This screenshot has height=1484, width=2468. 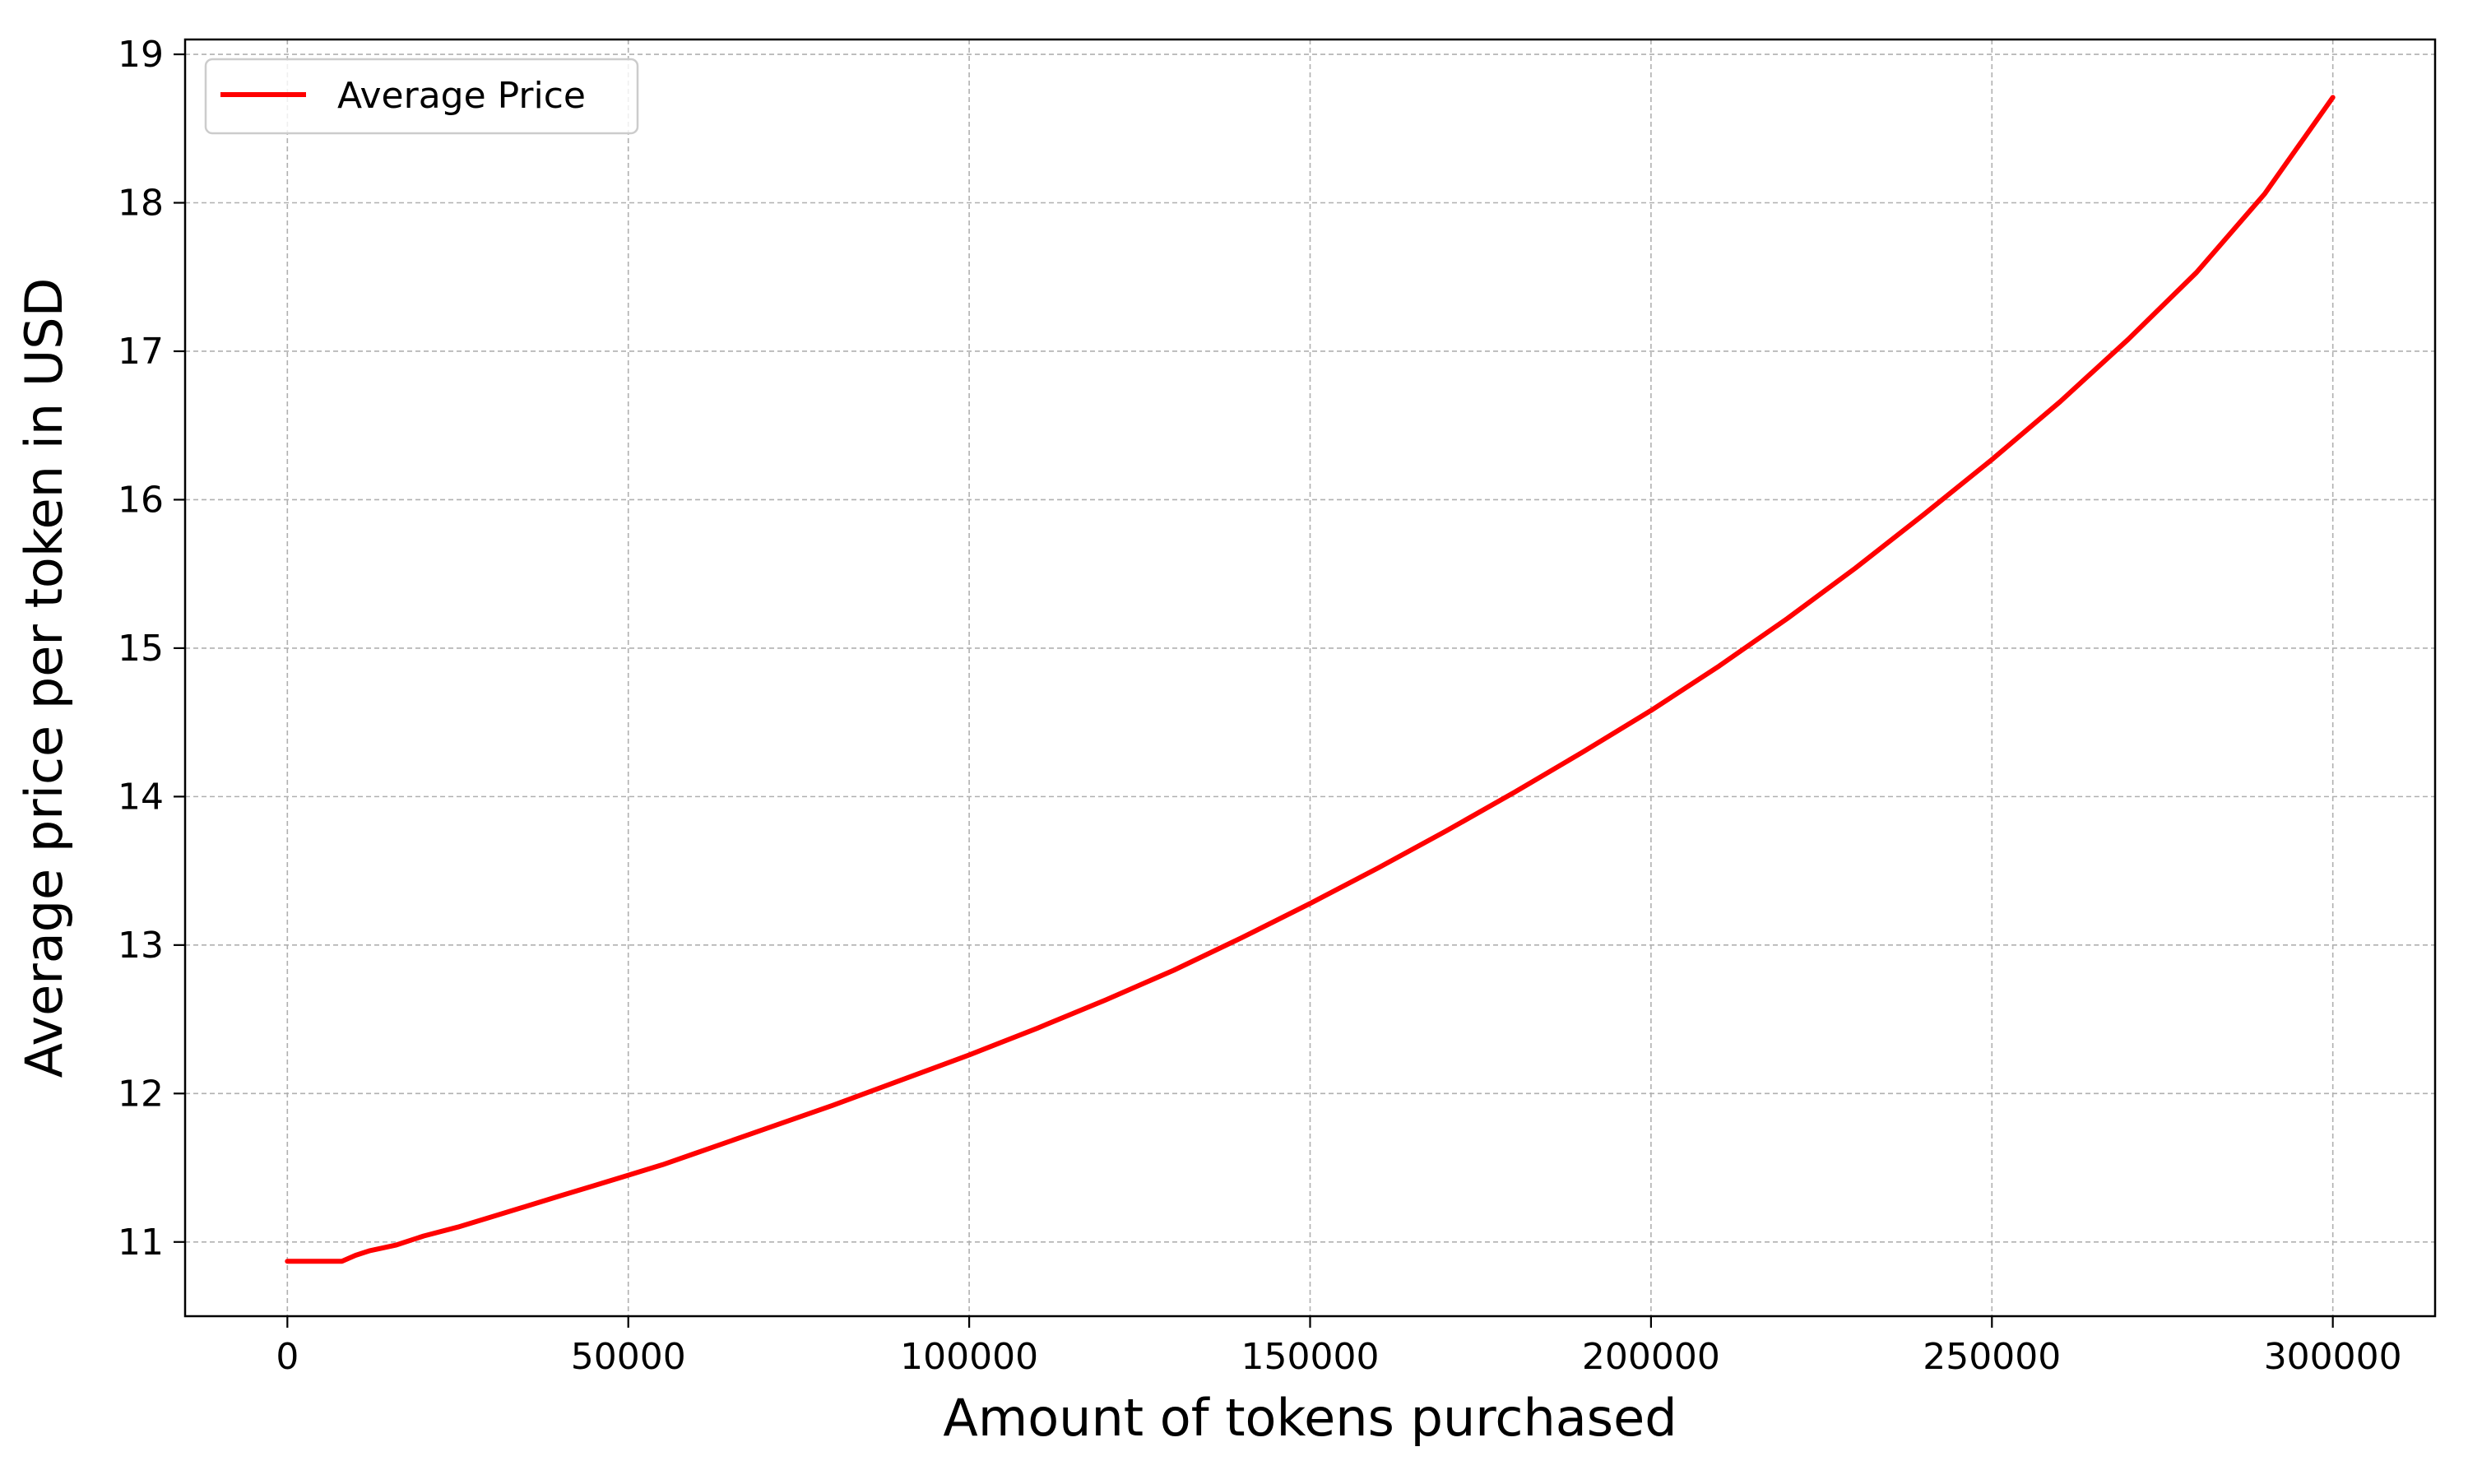 I want to click on y-tick-label: 13, so click(x=141, y=946).